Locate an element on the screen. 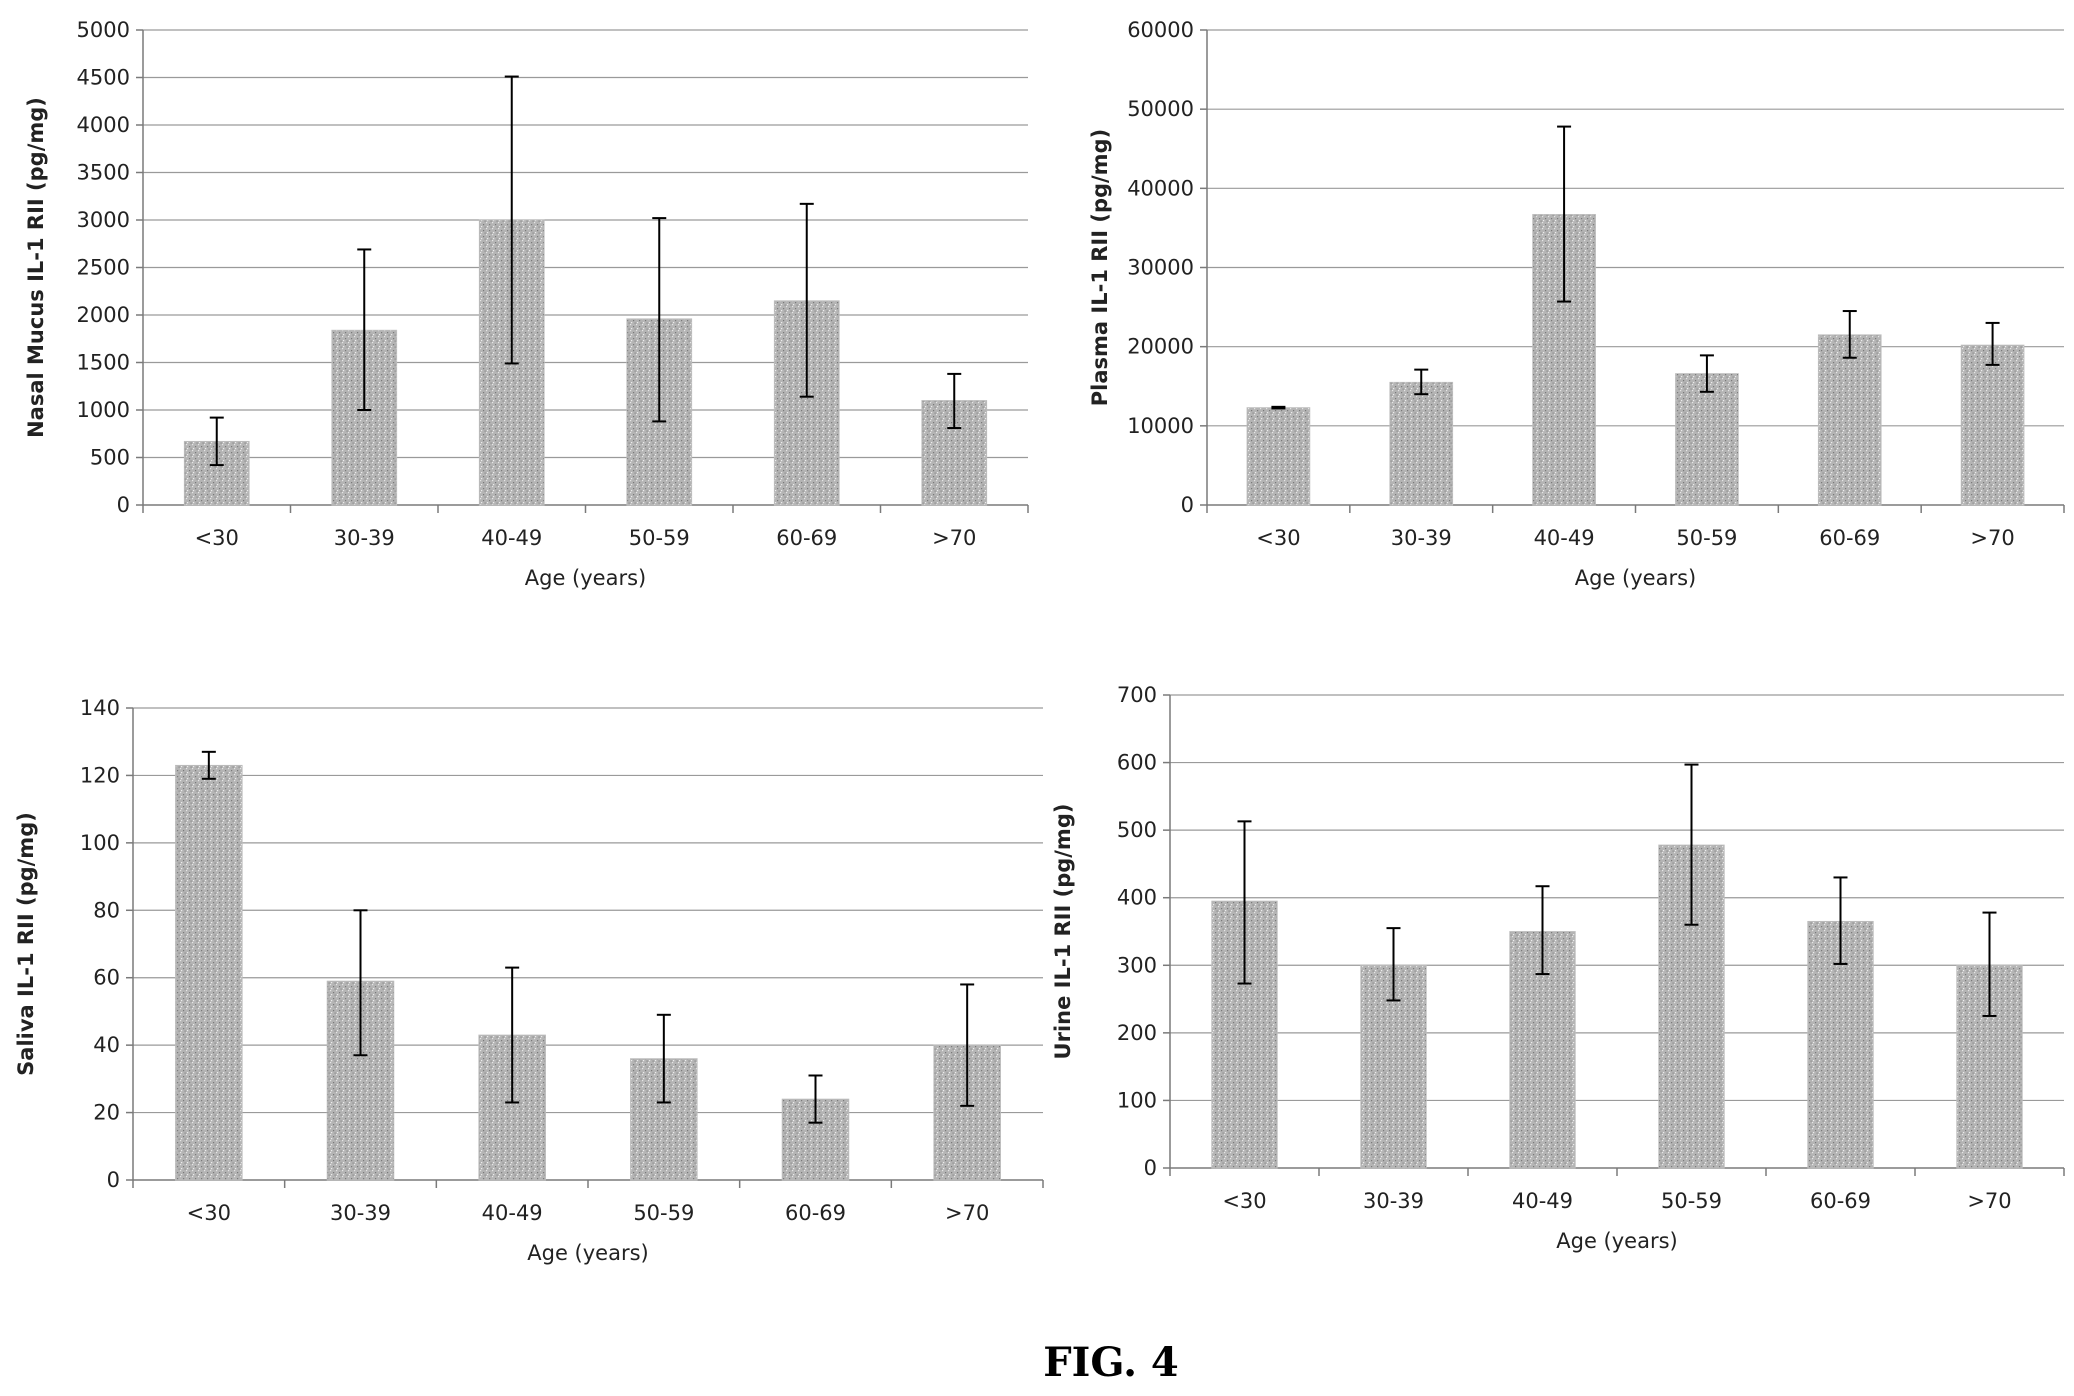 The height and width of the screenshot is (1396, 2074). y-tick-label: 50000 is located at coordinates (1160, 109).